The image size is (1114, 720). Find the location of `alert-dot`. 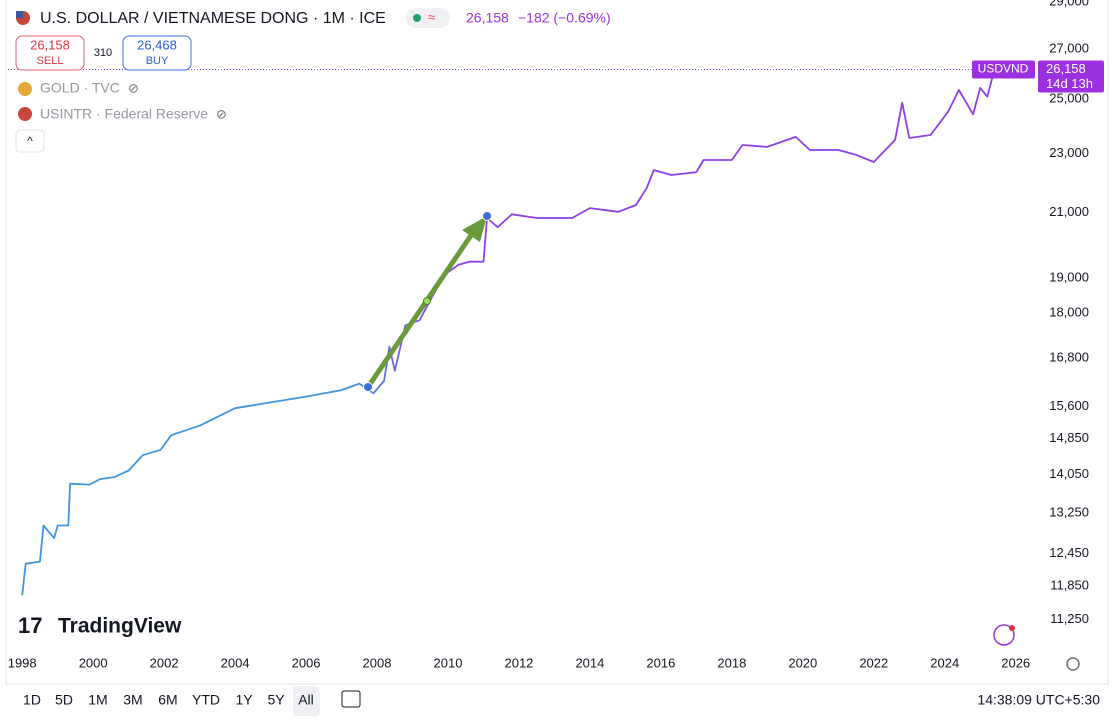

alert-dot is located at coordinates (1012, 628).